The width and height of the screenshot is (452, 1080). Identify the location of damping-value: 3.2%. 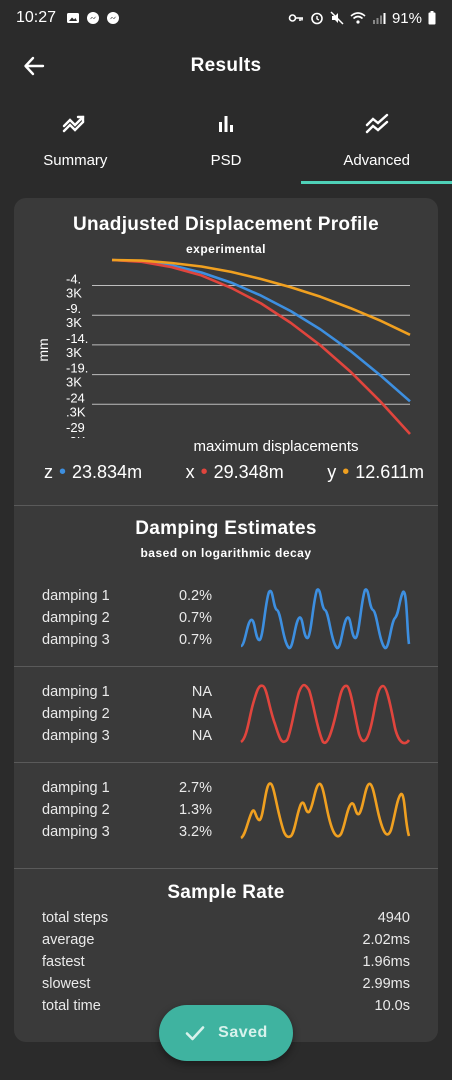
(195, 832).